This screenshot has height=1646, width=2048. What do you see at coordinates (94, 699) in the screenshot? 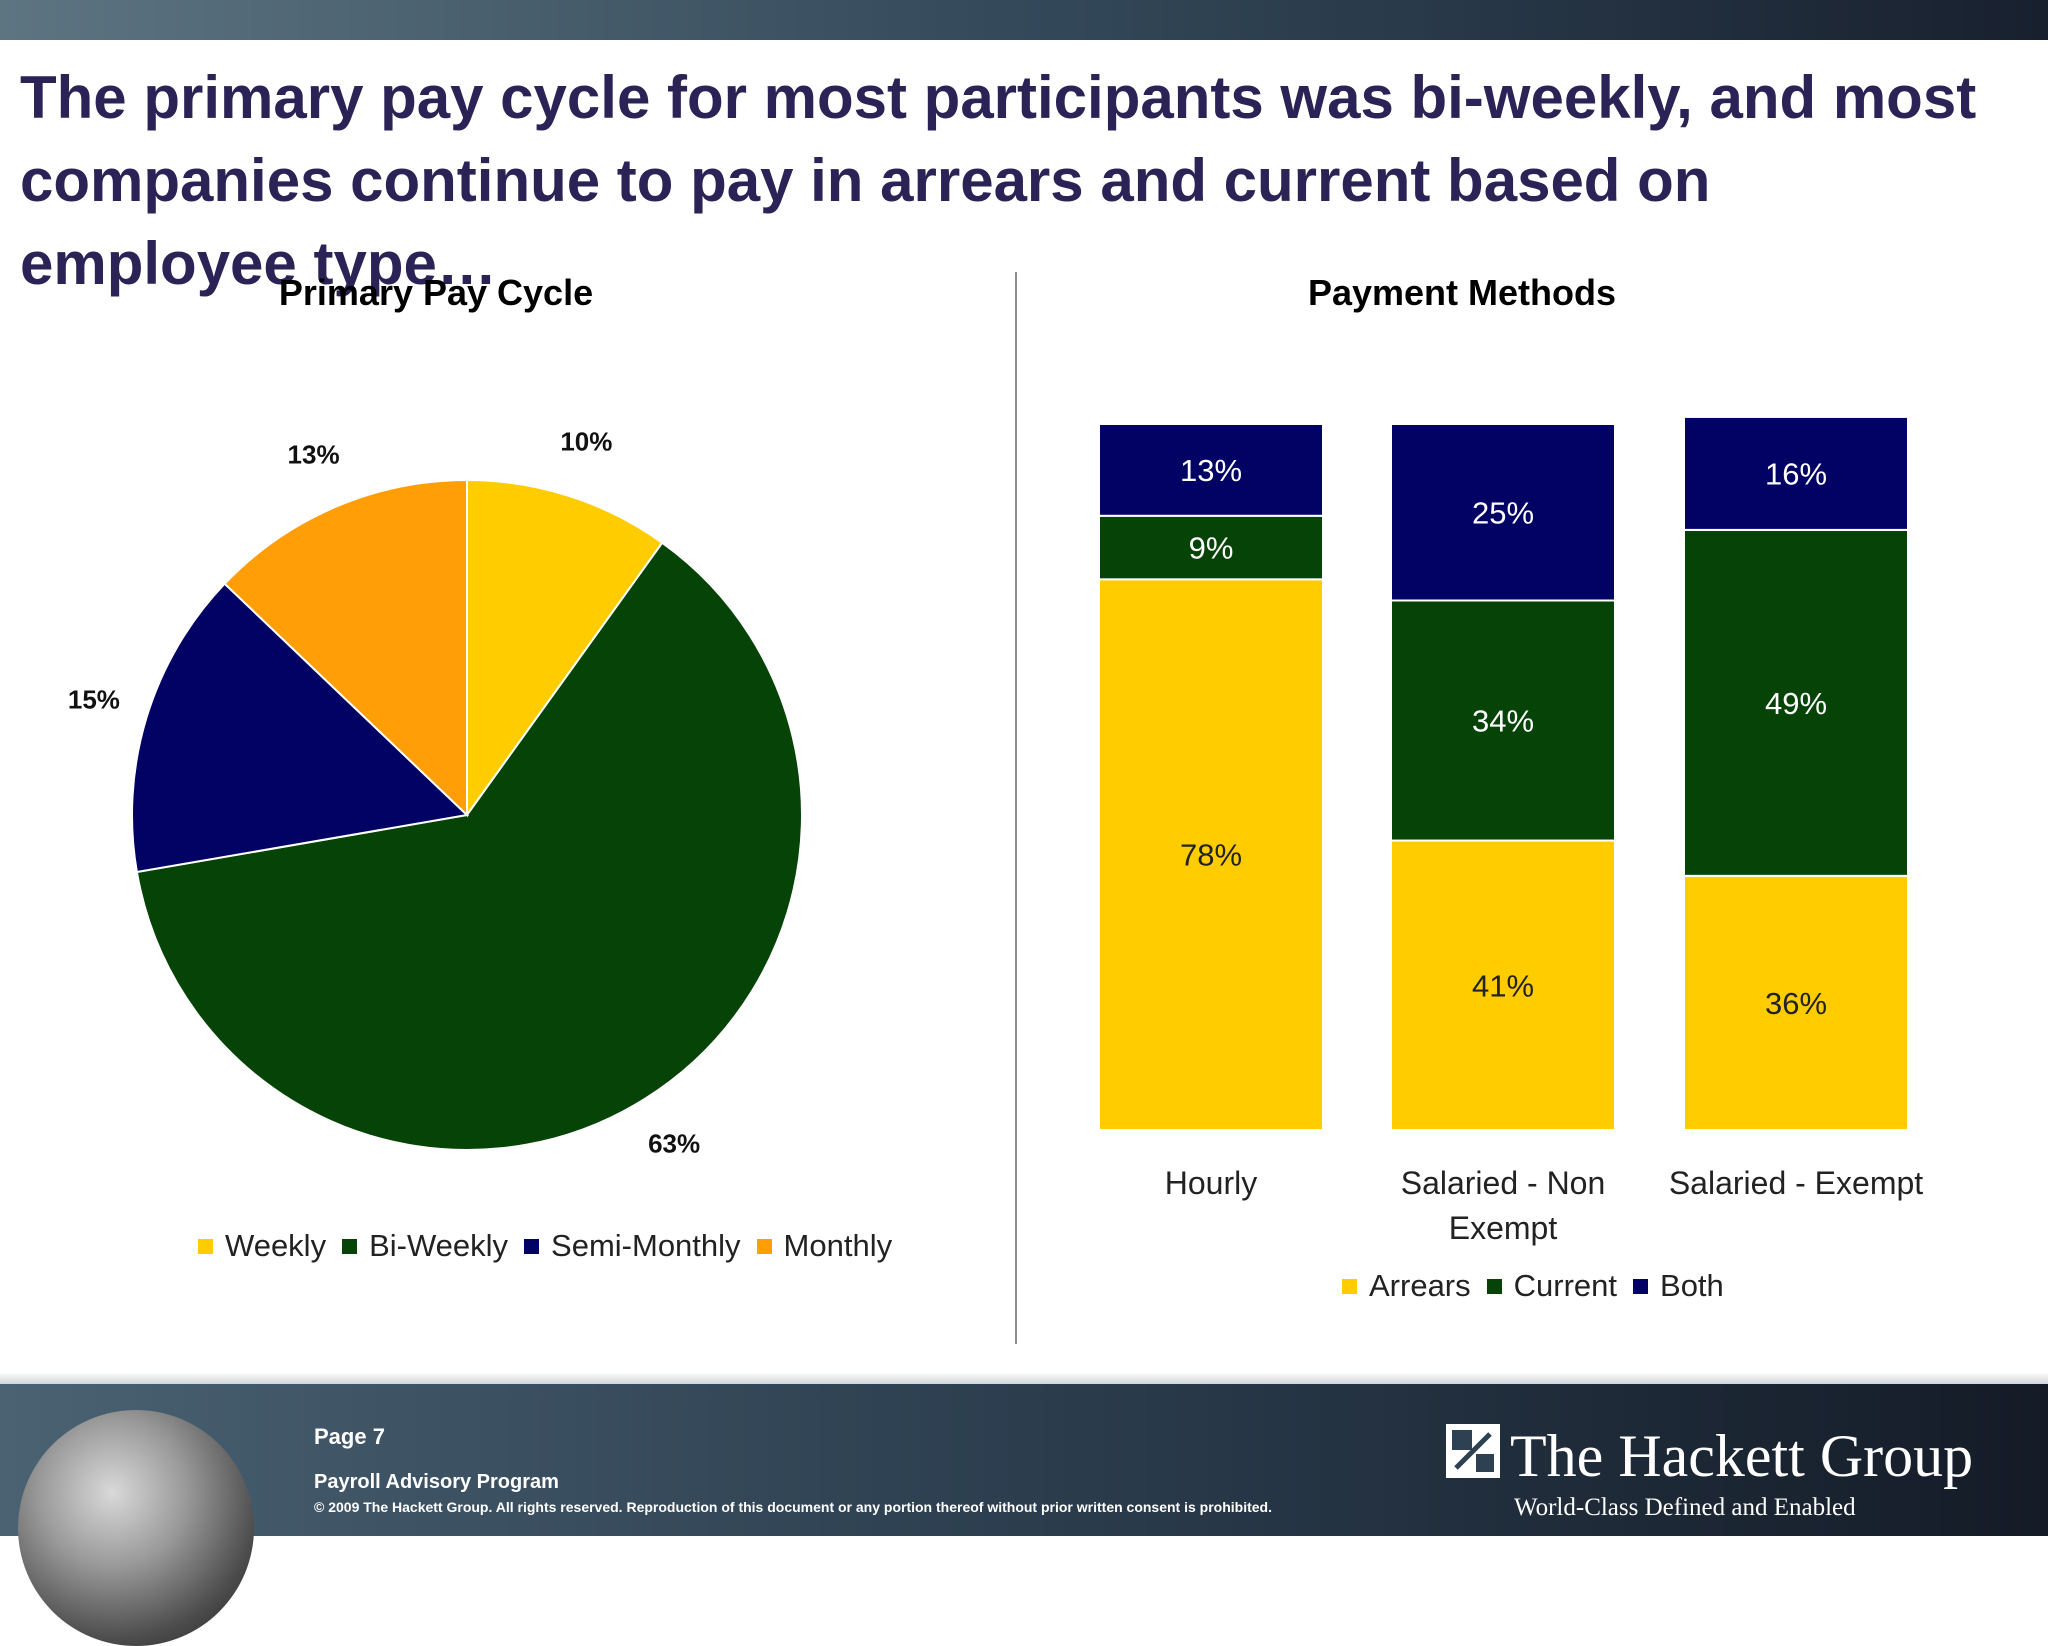
I see `pie-data-label: 15%` at bounding box center [94, 699].